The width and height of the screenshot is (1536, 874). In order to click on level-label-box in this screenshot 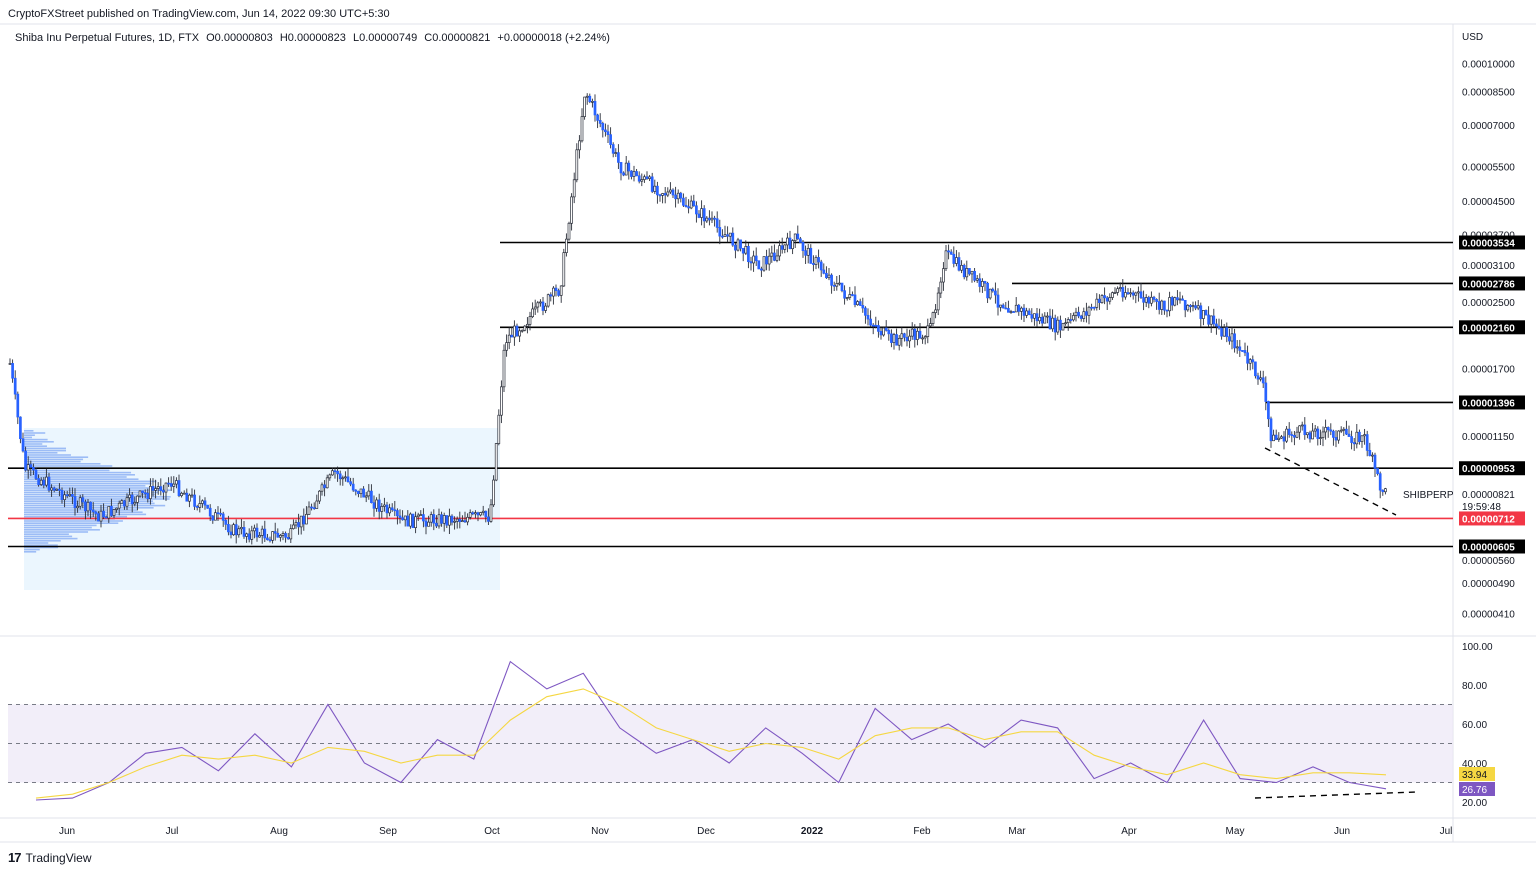, I will do `click(1492, 468)`.